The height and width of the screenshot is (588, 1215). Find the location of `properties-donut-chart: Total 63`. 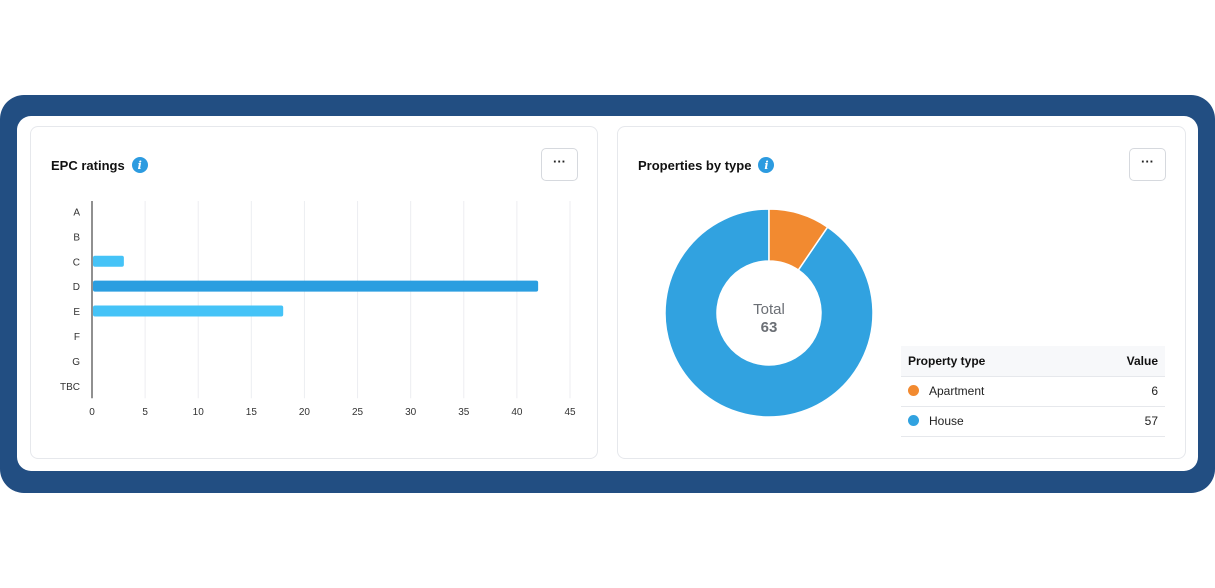

properties-donut-chart: Total 63 is located at coordinates (769, 313).